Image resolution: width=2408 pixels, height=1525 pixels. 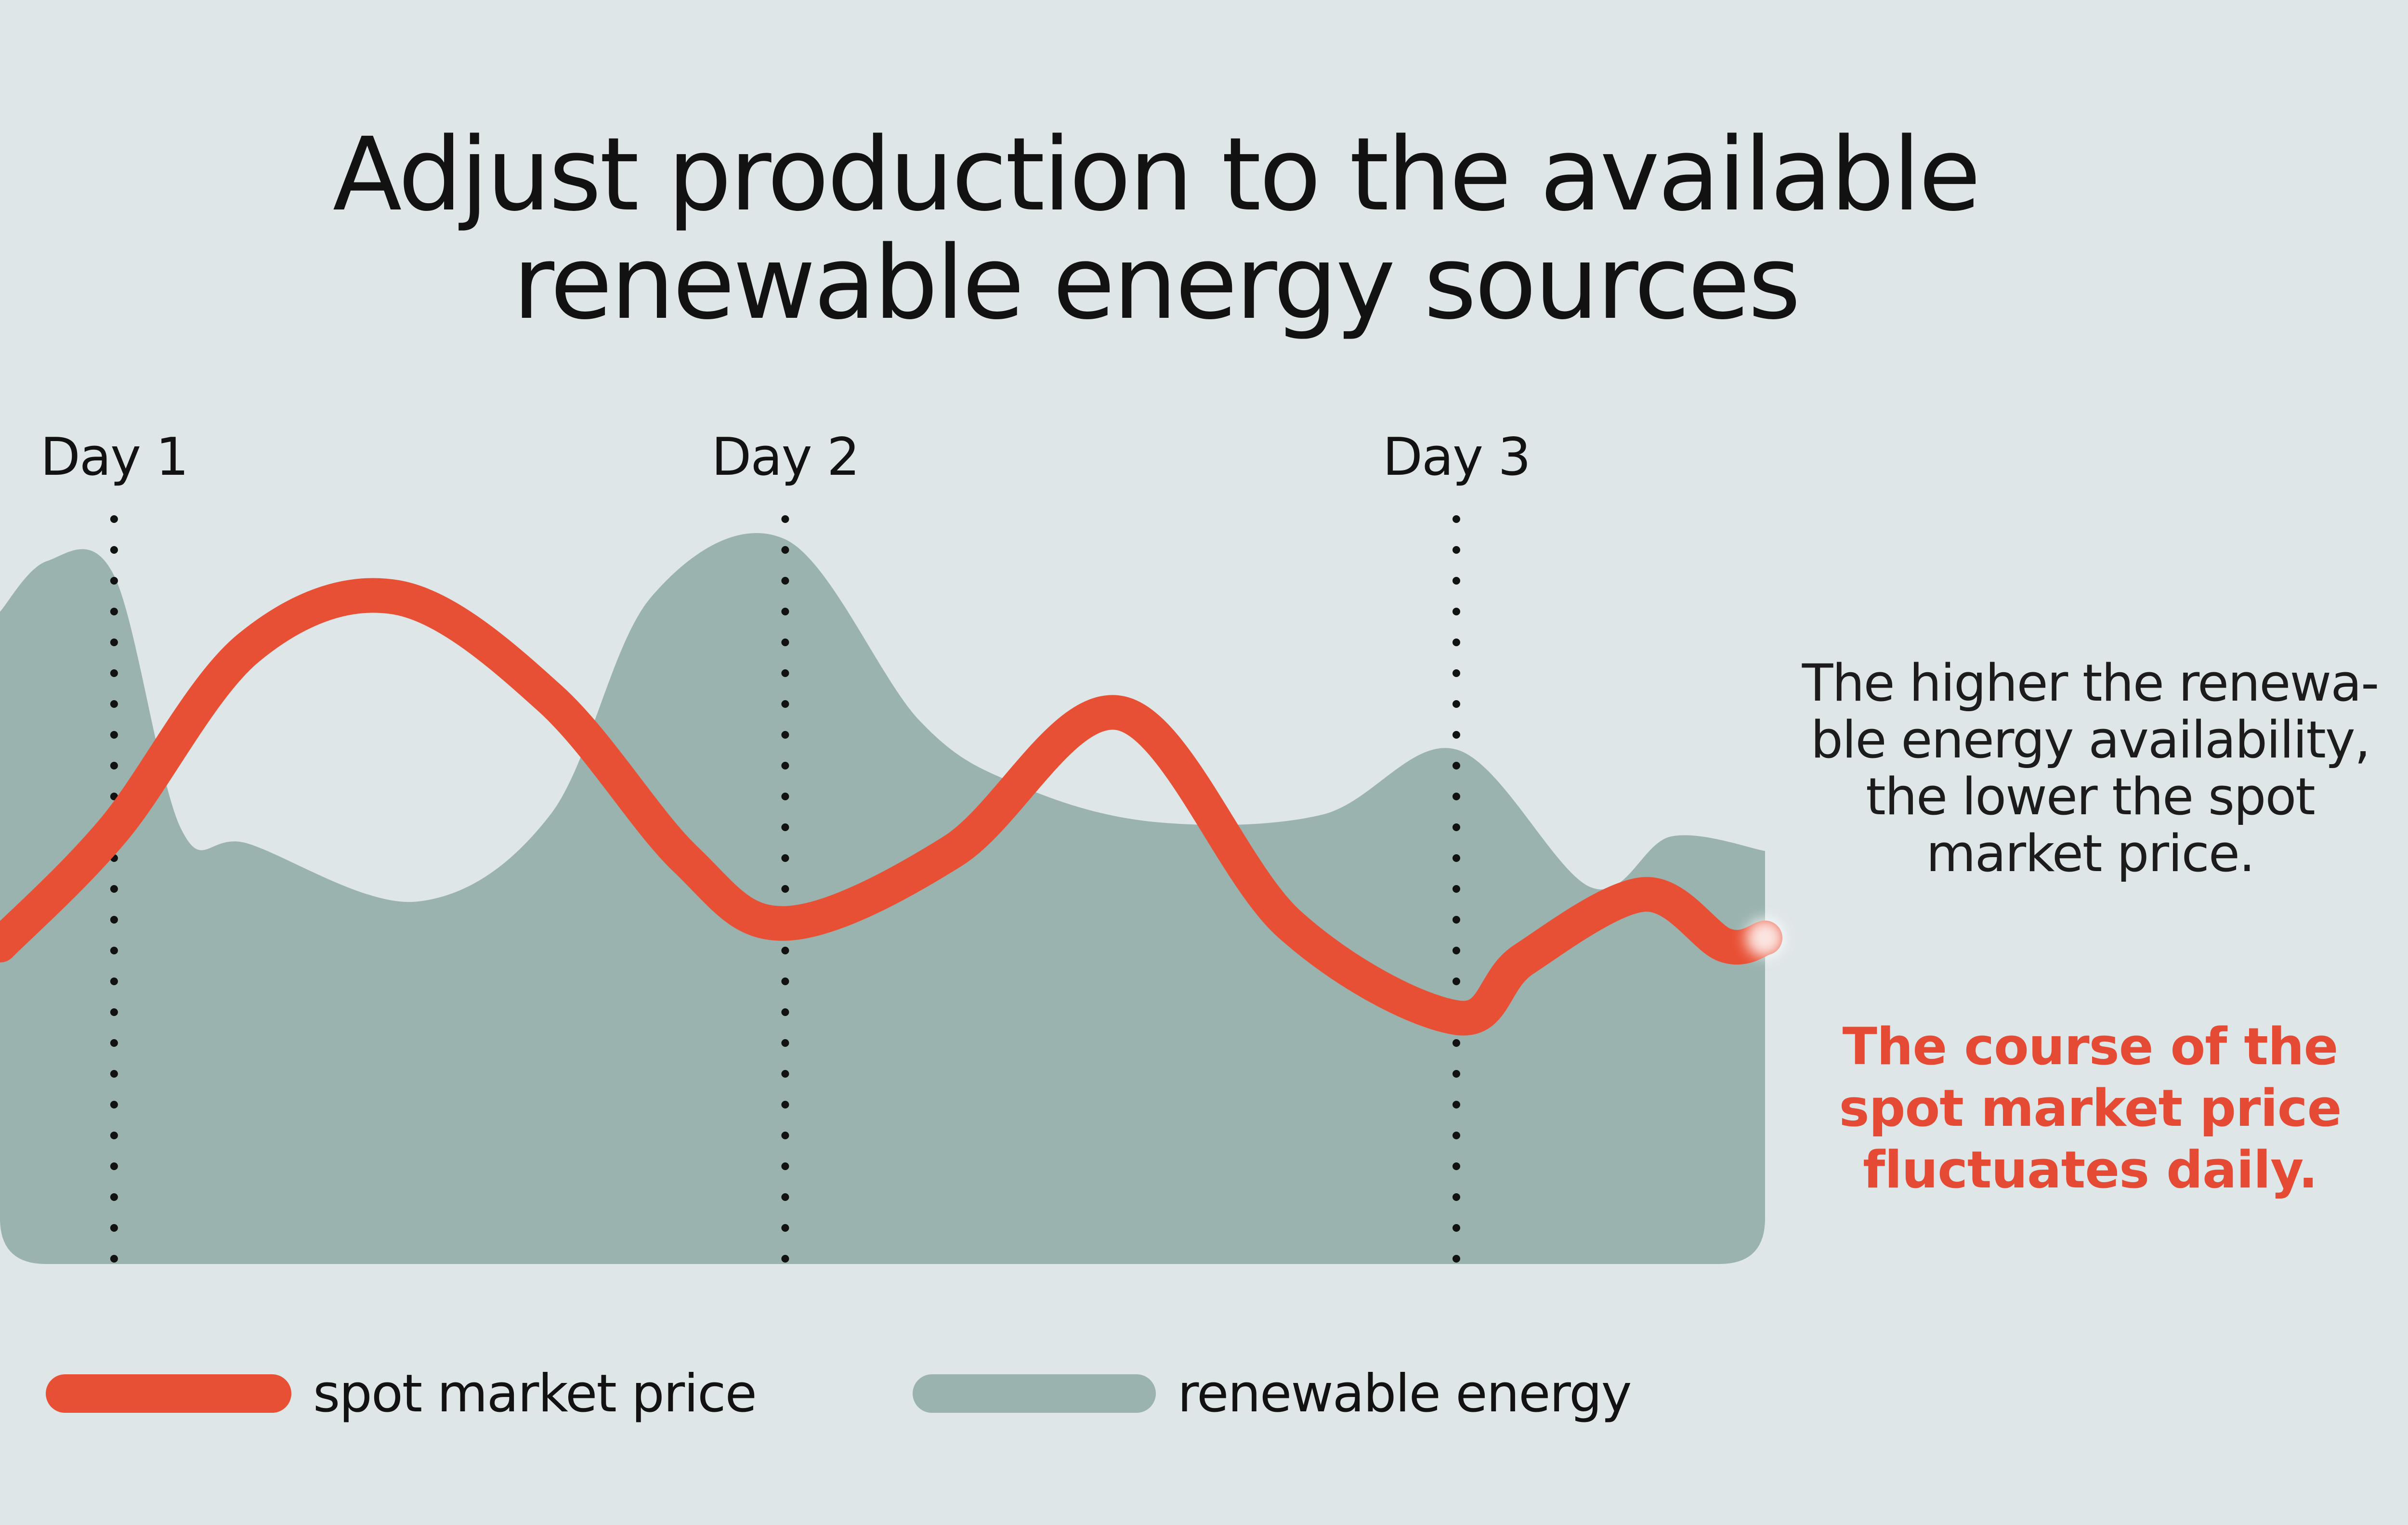 I want to click on legend-swatch-renewable, so click(x=1034, y=1393).